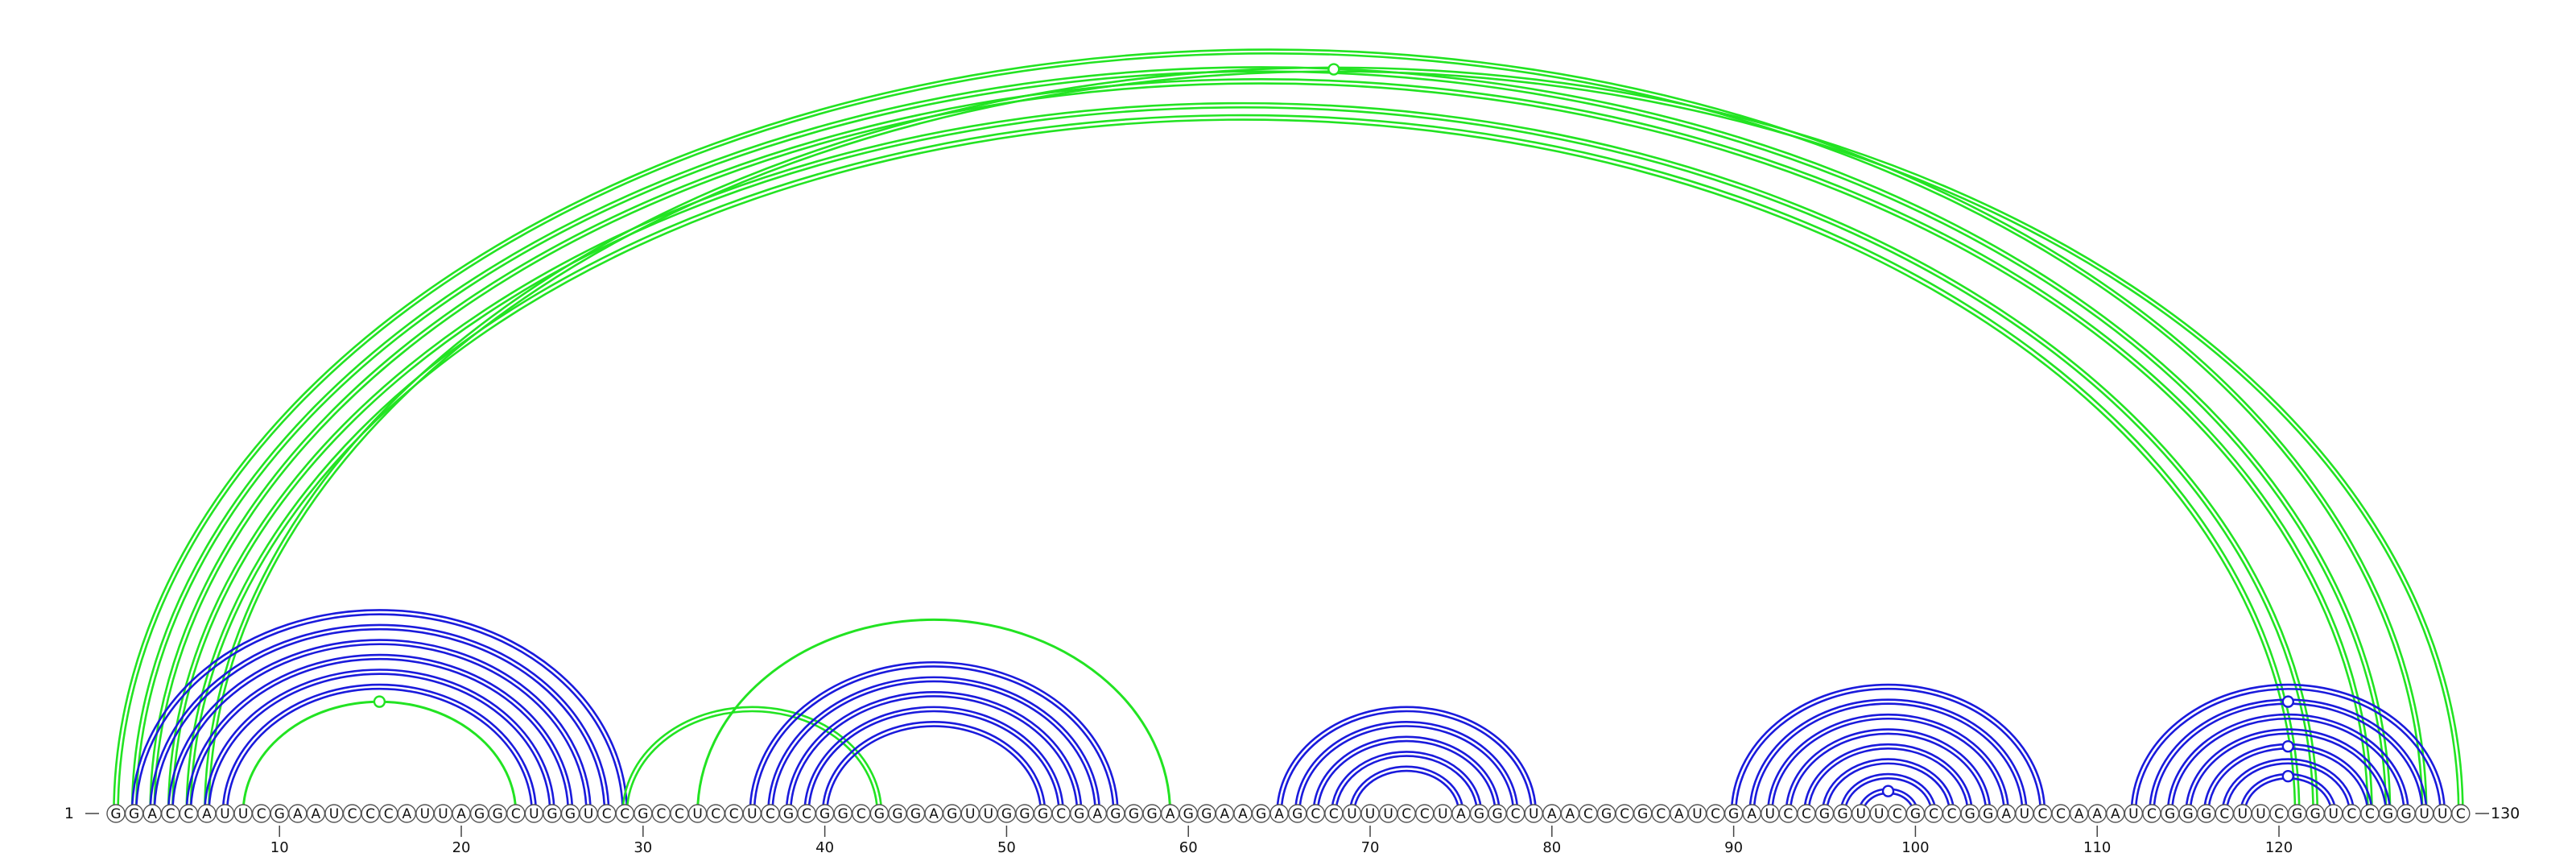 This screenshot has width=2576, height=857. What do you see at coordinates (261, 813) in the screenshot?
I see `nucleotide-9: C` at bounding box center [261, 813].